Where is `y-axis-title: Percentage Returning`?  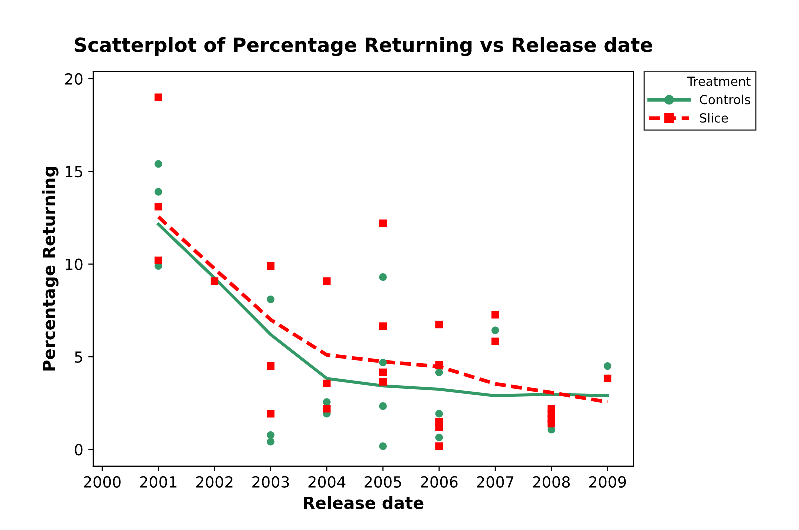 y-axis-title: Percentage Returning is located at coordinates (50, 269).